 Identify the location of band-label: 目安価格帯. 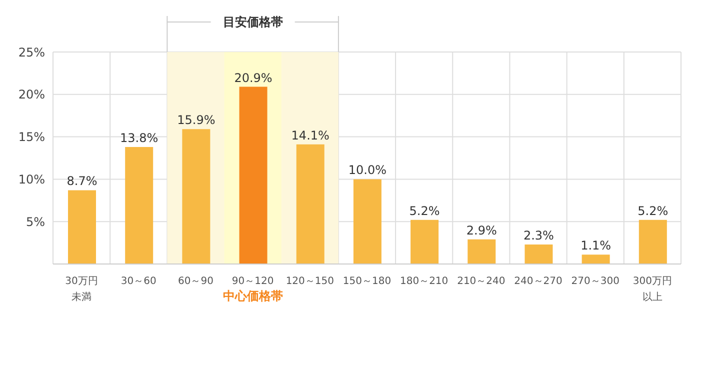
(252, 22).